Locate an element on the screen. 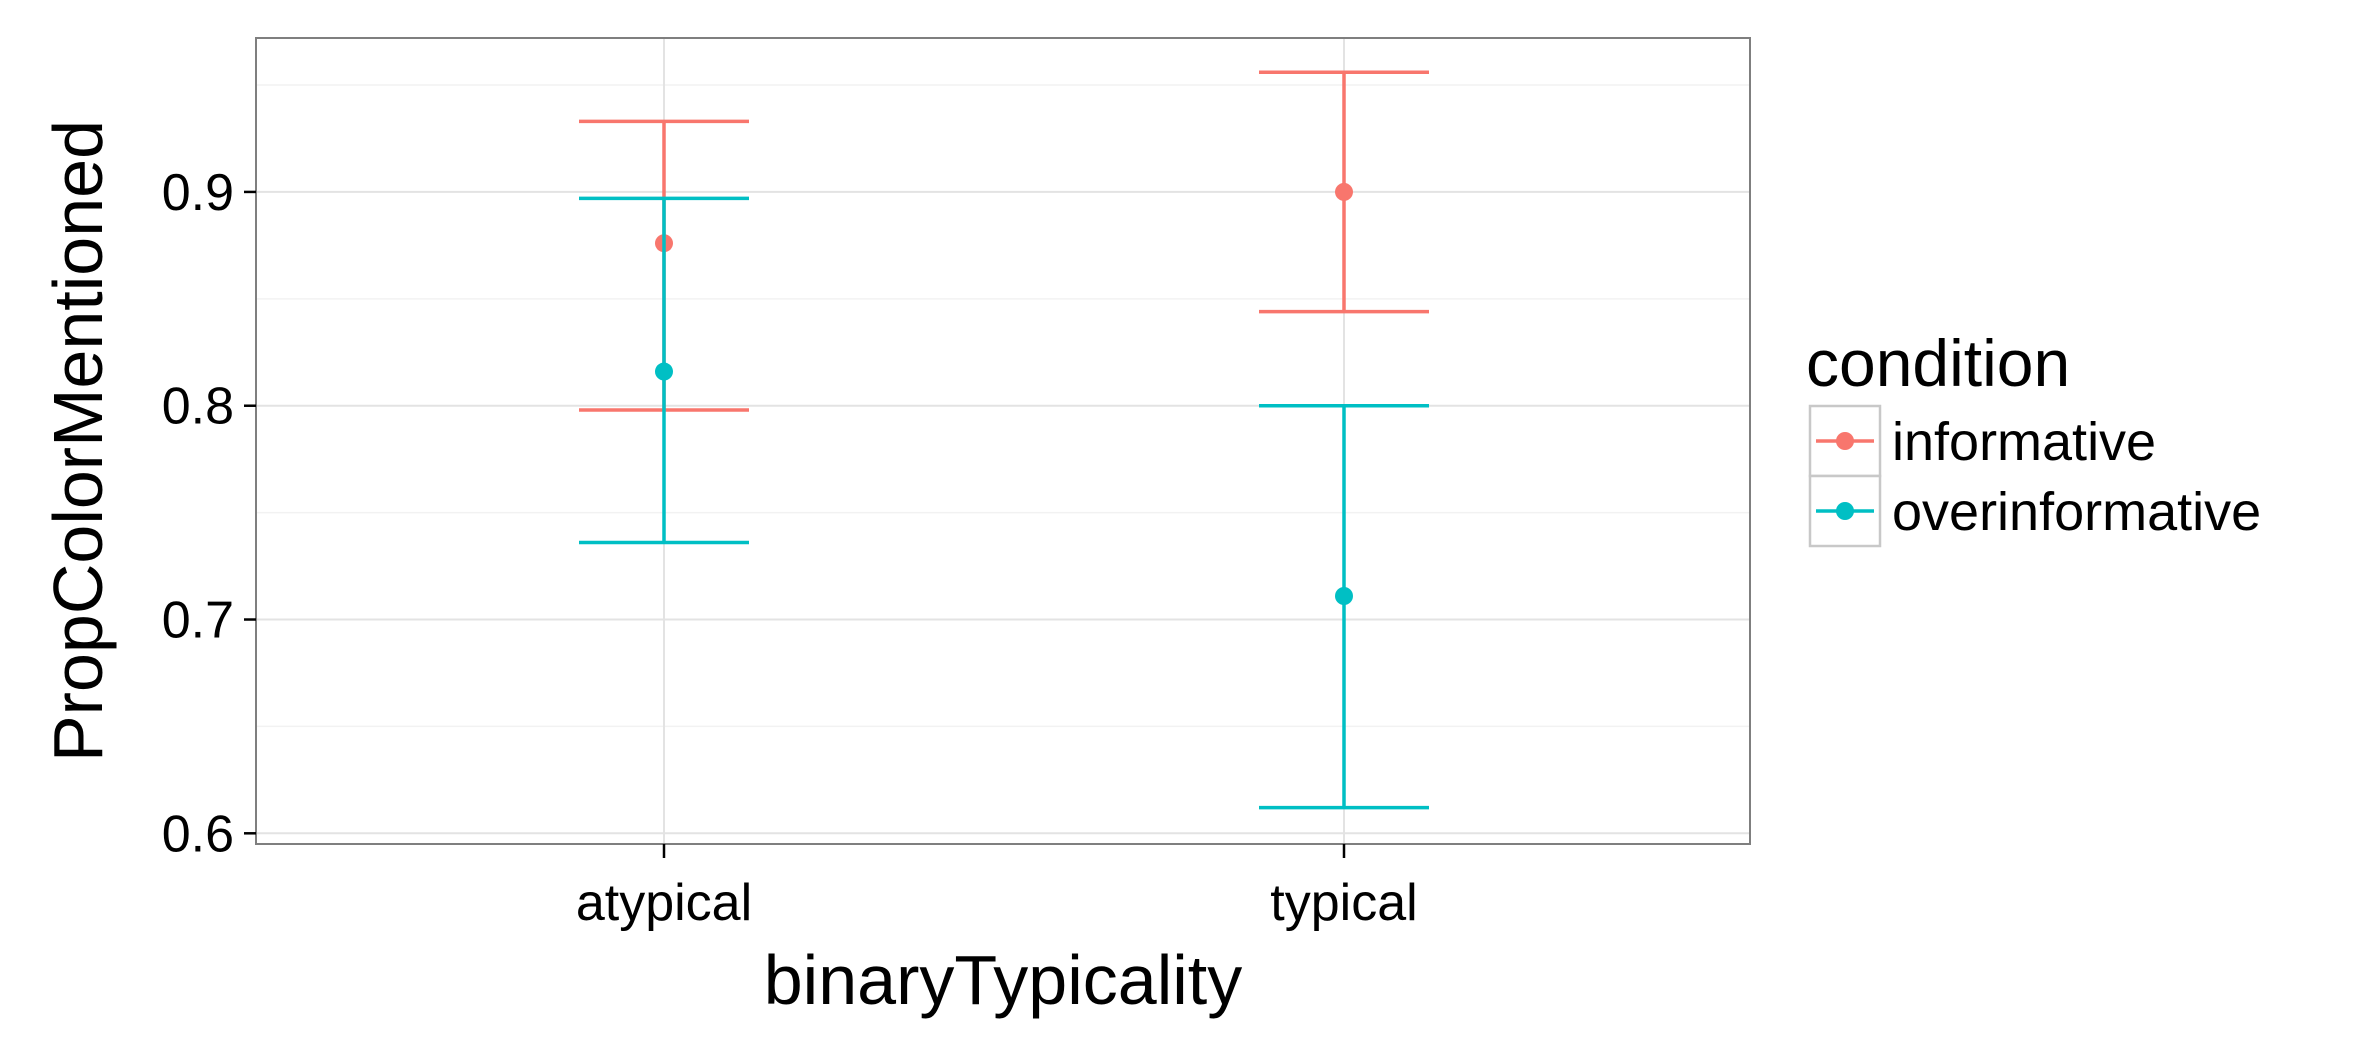  legend-label: informative is located at coordinates (2024, 442).